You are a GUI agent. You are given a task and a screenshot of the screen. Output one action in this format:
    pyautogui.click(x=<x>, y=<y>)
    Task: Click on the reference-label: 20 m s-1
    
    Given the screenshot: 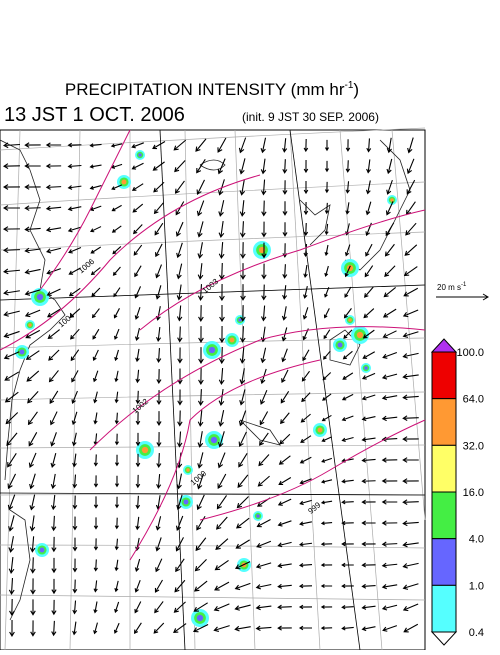 What is the action you would take?
    pyautogui.click(x=452, y=287)
    